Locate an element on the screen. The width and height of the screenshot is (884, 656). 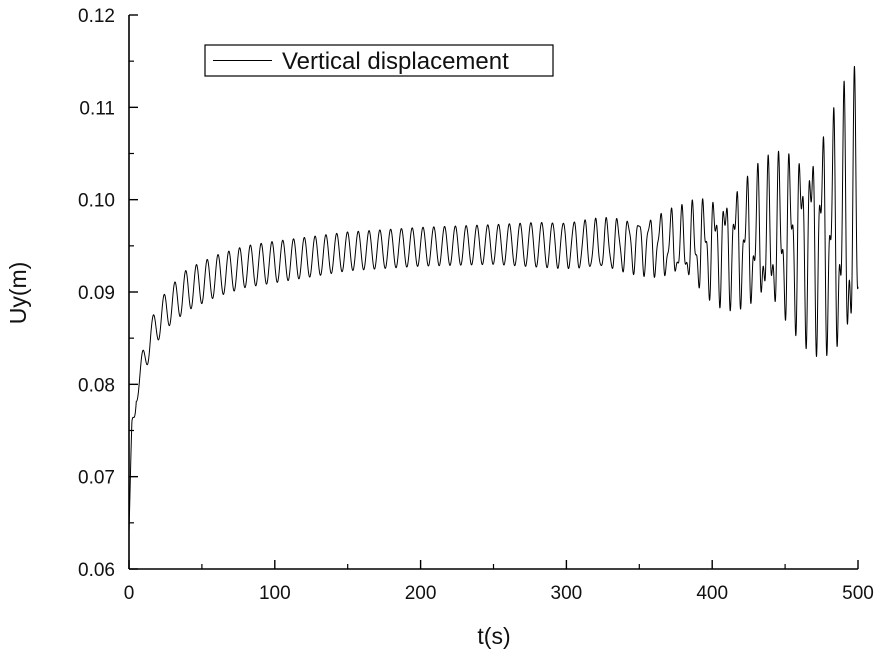
x-tick-label: 500 is located at coordinates (858, 593).